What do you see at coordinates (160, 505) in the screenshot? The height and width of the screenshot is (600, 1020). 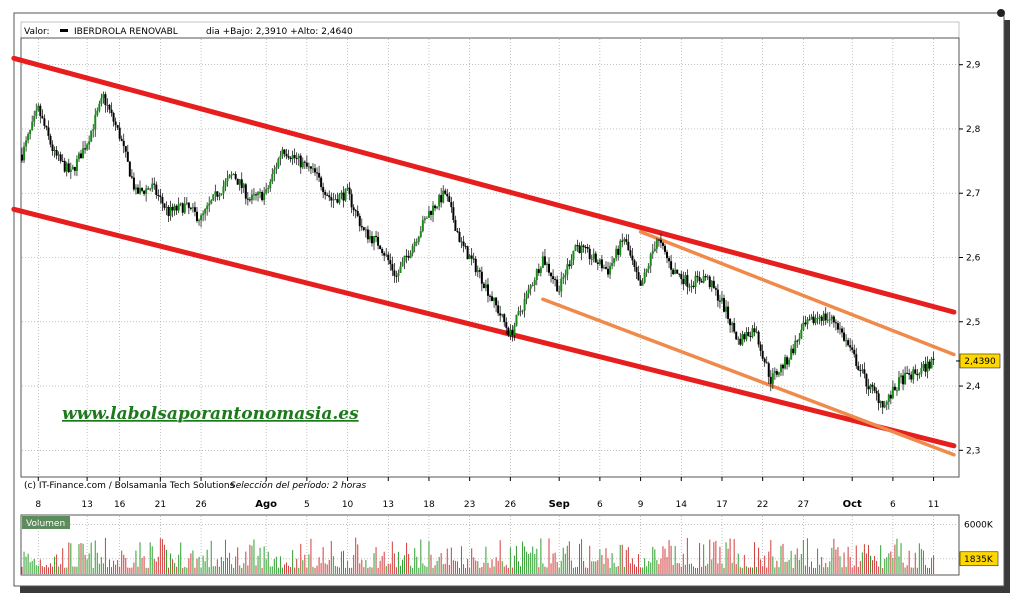 I see `date-tick-label: 21` at bounding box center [160, 505].